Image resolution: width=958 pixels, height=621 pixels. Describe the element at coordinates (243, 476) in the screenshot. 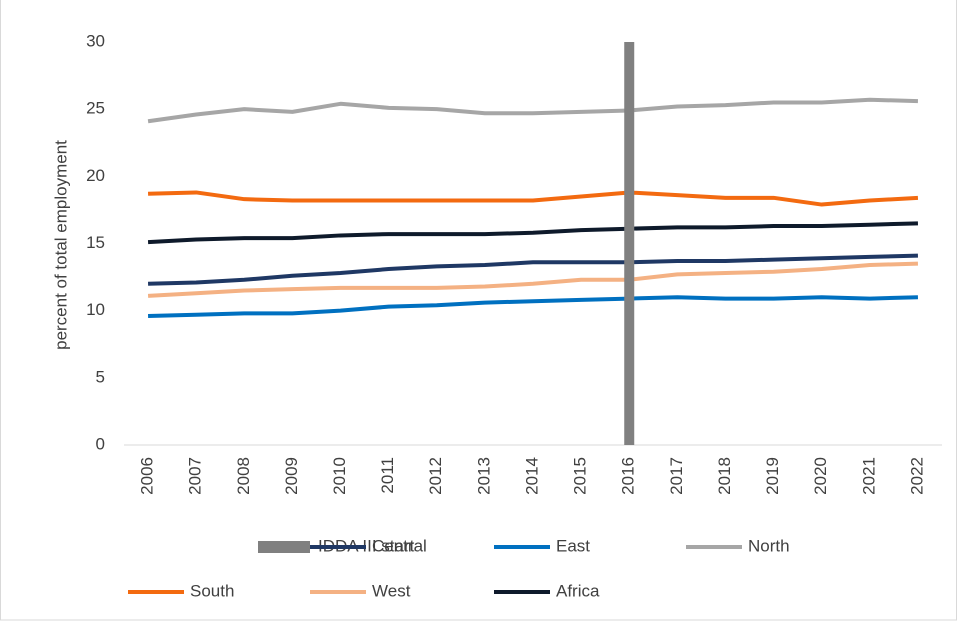

I see `x-tick-label: 2008` at that location.